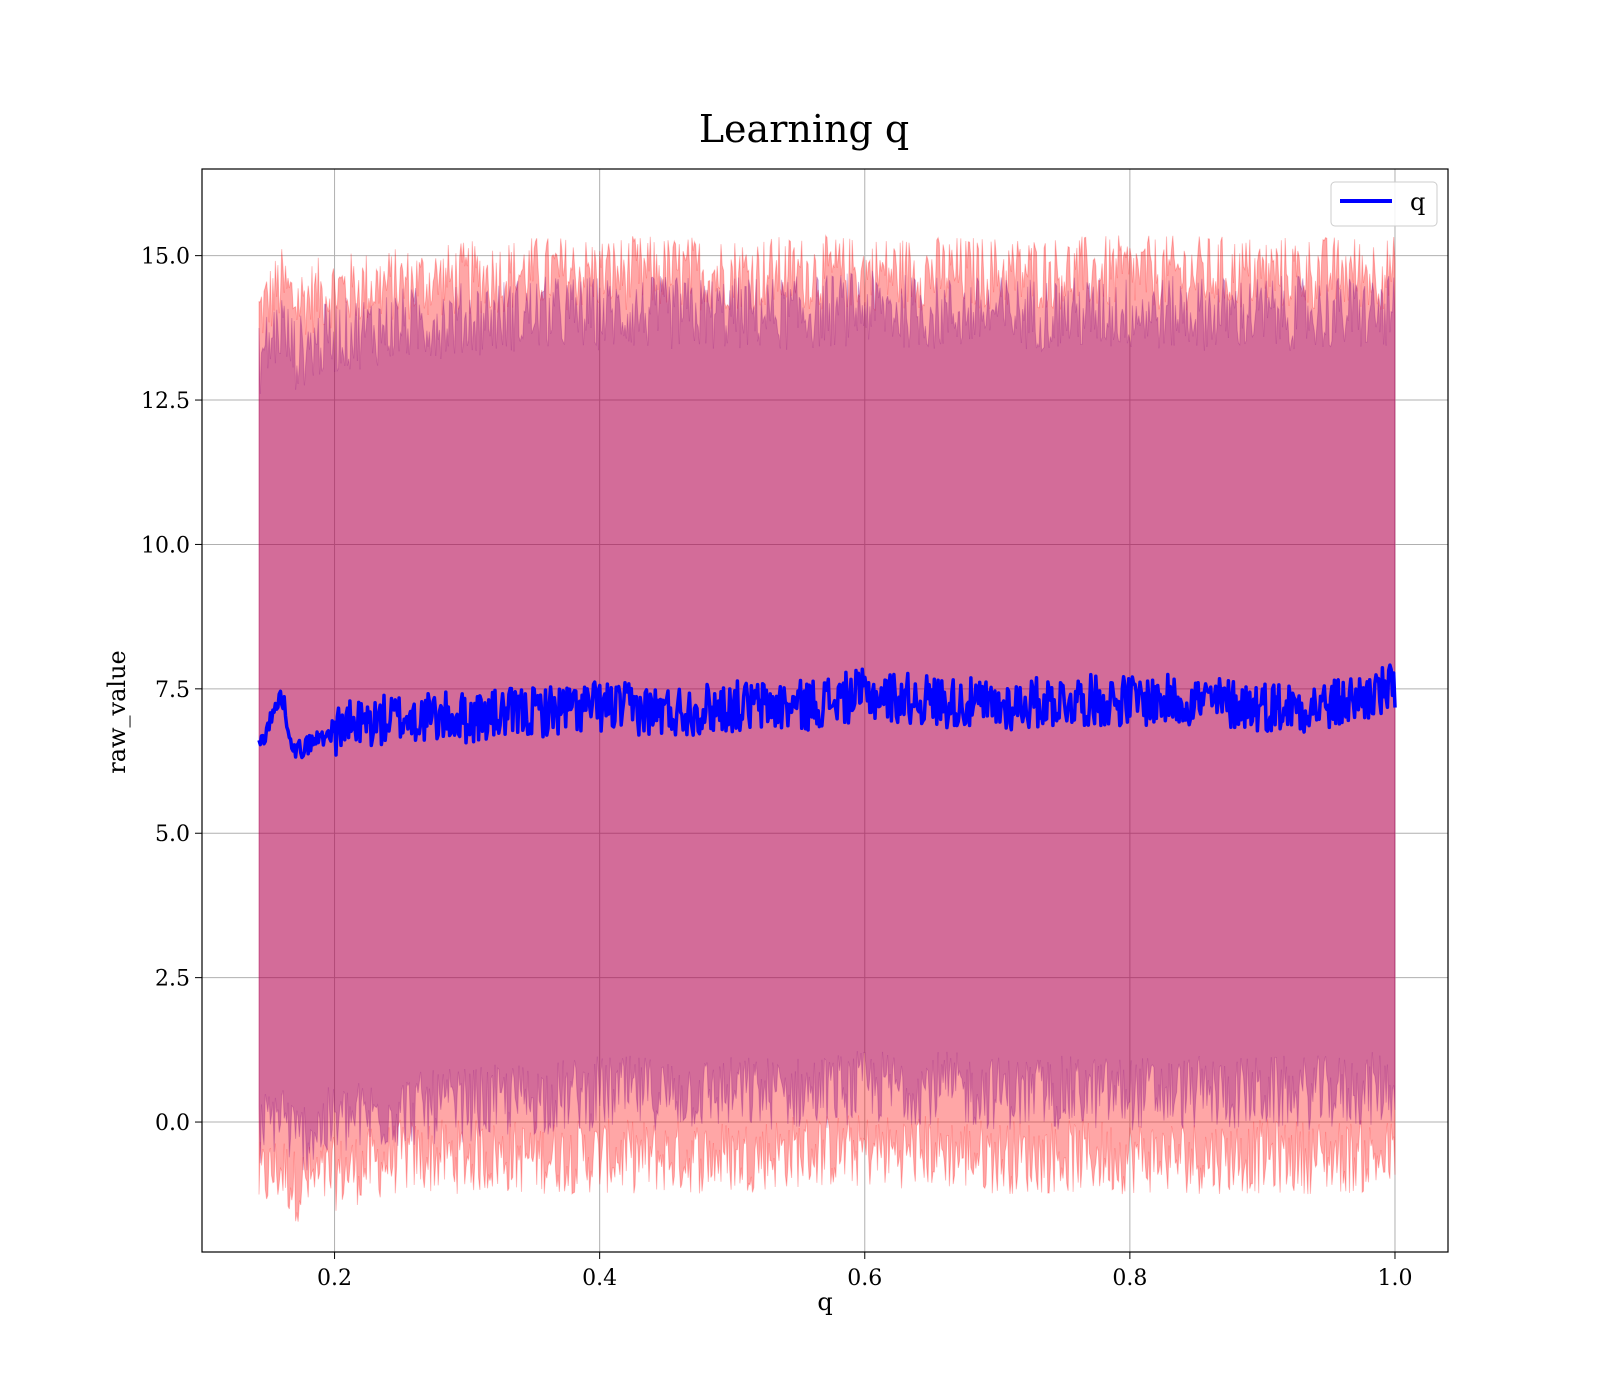  Describe the element at coordinates (824, 1302) in the screenshot. I see `x-axis-title: q` at that location.